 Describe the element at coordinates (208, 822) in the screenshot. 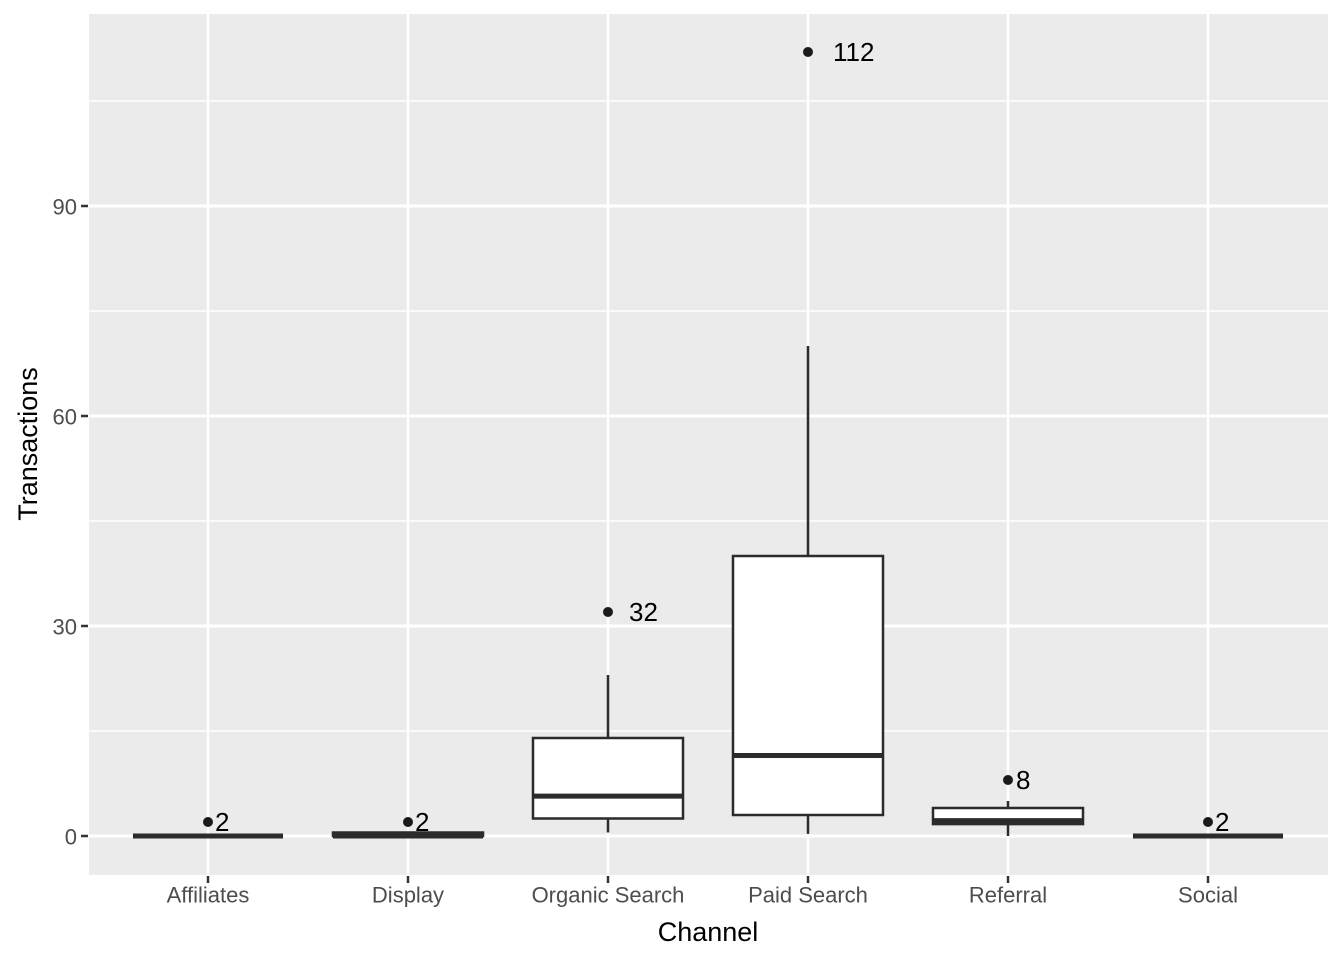

I see `outlier-point-affiliates` at that location.